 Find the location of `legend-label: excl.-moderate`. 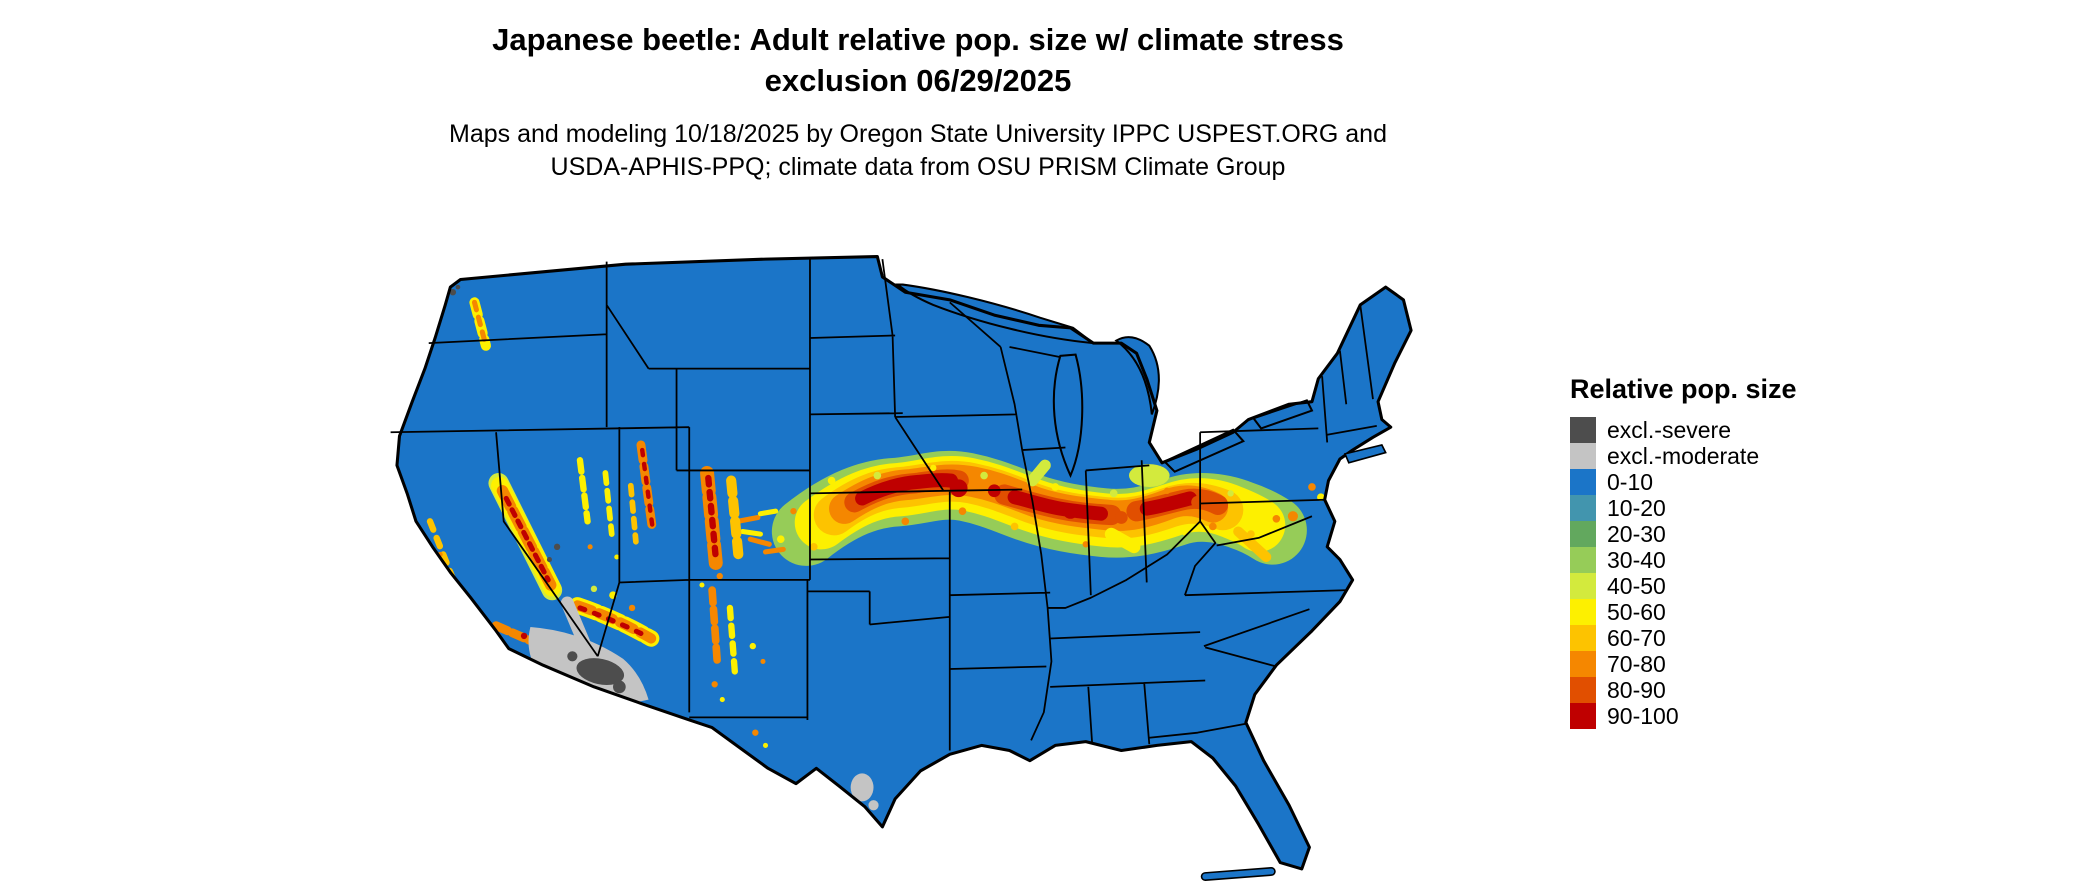

legend-label: excl.-moderate is located at coordinates (1683, 456).